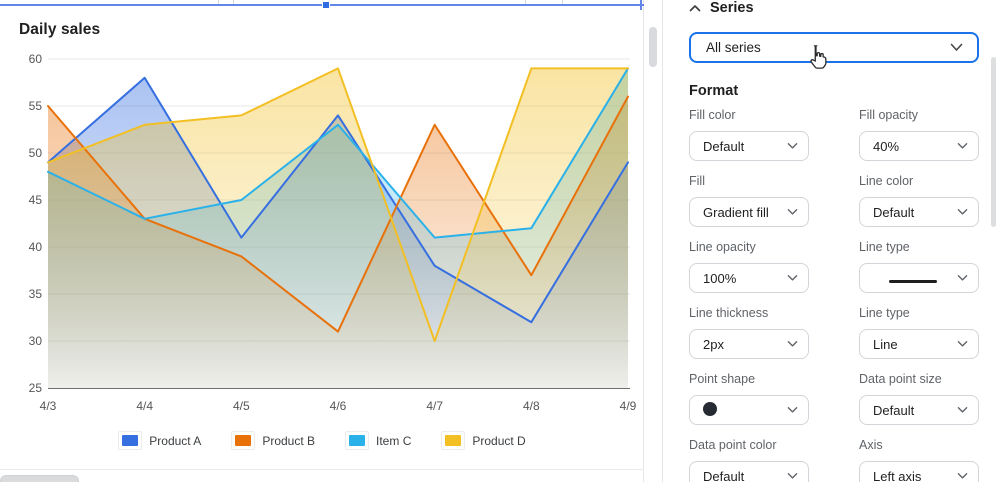 The width and height of the screenshot is (996, 482). I want to click on legend-label: Product B, so click(289, 440).